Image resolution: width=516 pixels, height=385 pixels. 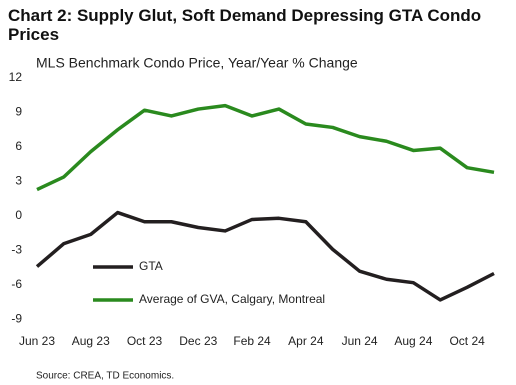 What do you see at coordinates (198, 341) in the screenshot?
I see `x-tick-label: Dec 23` at bounding box center [198, 341].